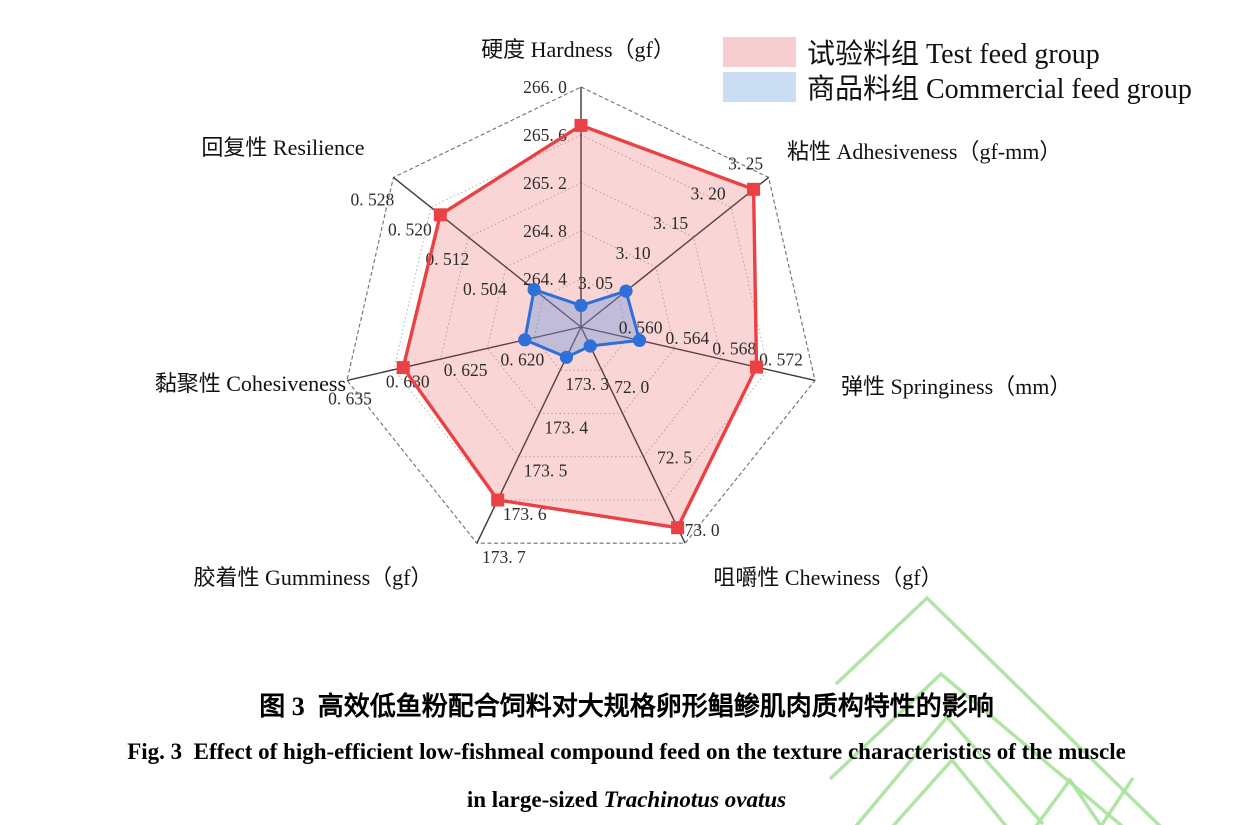 Image resolution: width=1253 pixels, height=825 pixels. What do you see at coordinates (545, 135) in the screenshot?
I see `tick-label: 265. 6` at bounding box center [545, 135].